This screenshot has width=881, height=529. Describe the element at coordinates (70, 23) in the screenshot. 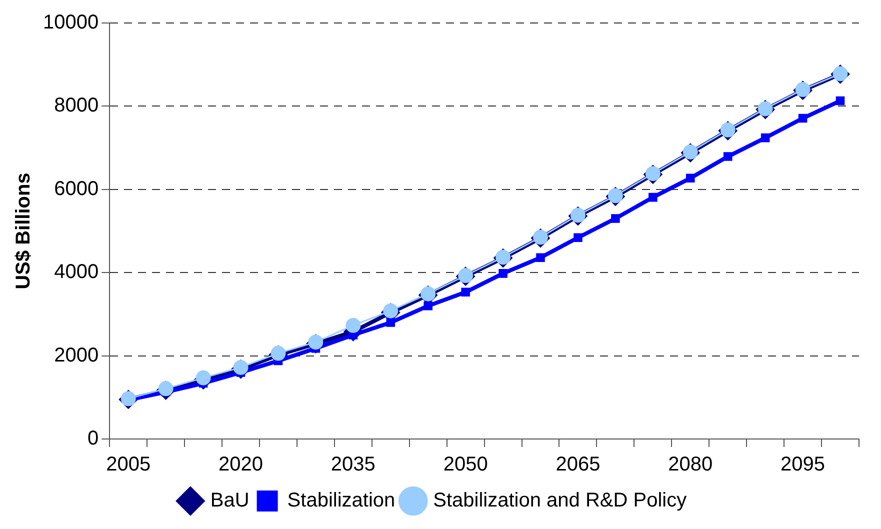

I see `y-tick-label: 10000` at that location.